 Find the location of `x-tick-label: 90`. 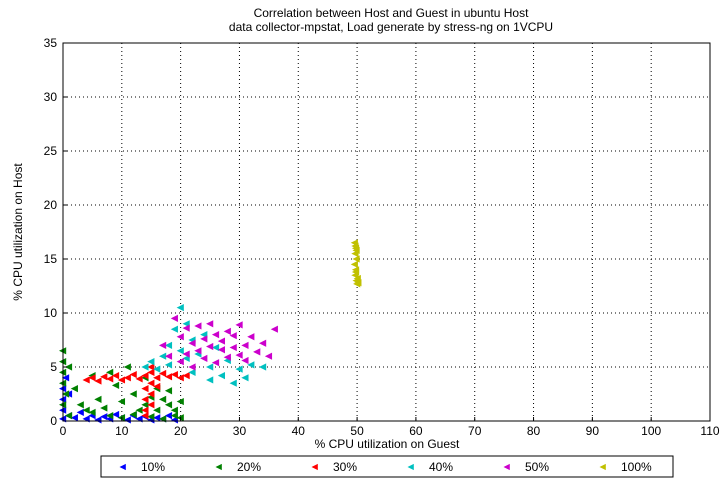

x-tick-label: 90 is located at coordinates (593, 431).